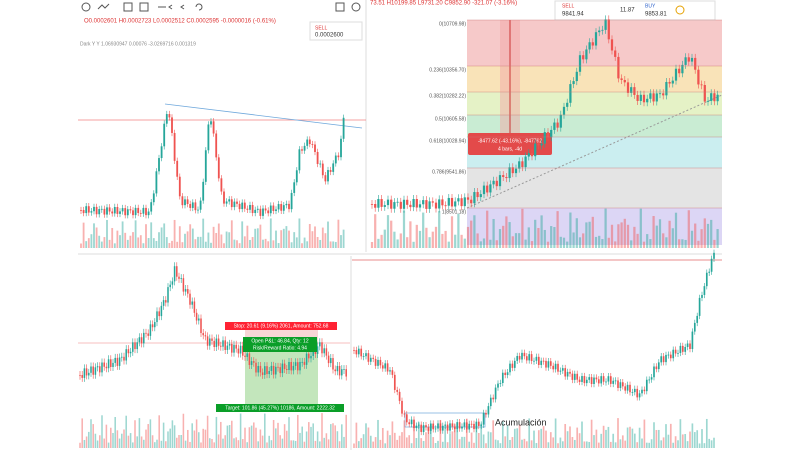 The height and width of the screenshot is (450, 800). What do you see at coordinates (86, 7) in the screenshot?
I see `add-icon` at bounding box center [86, 7].